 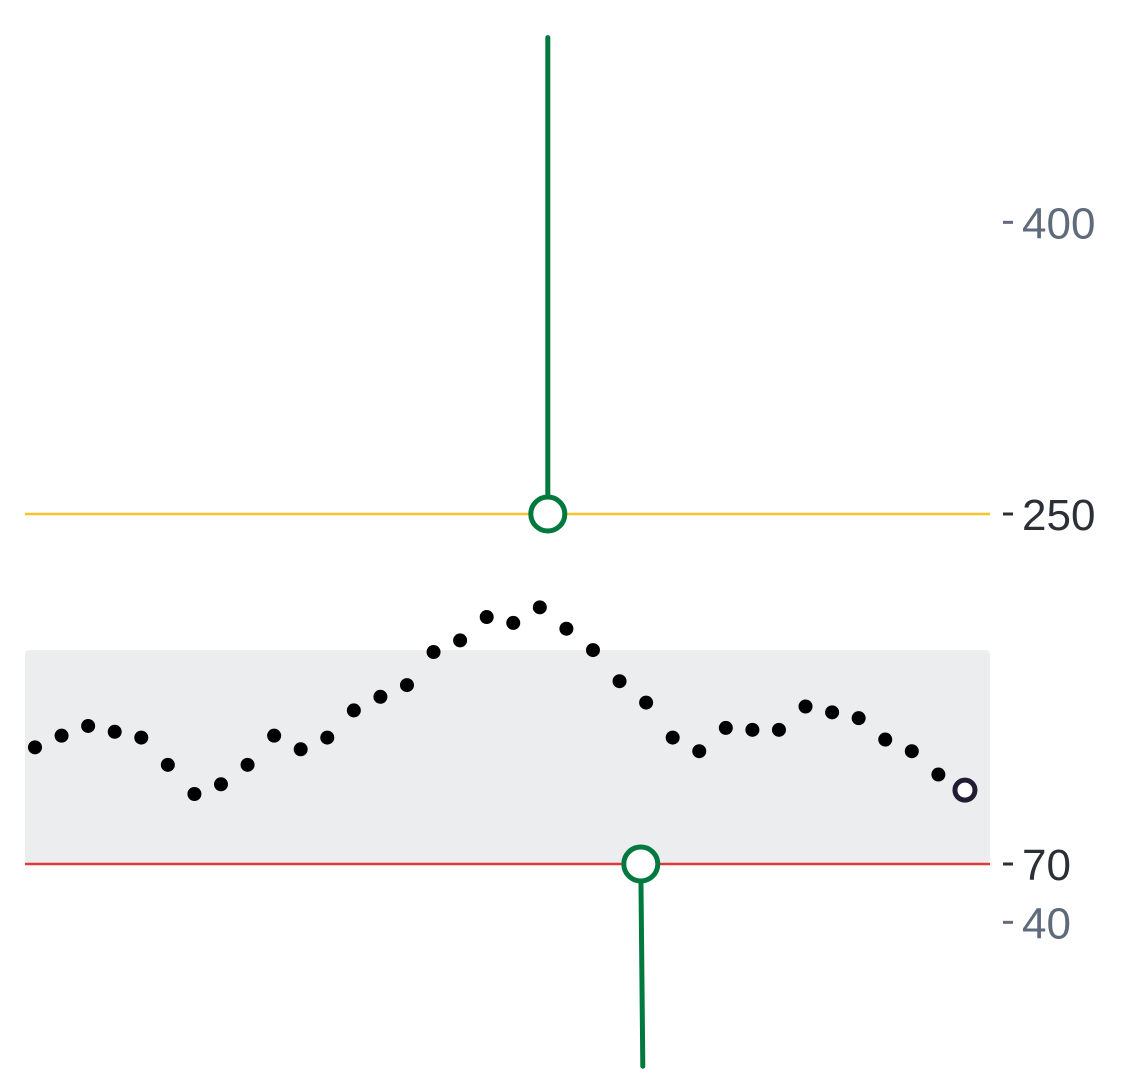 What do you see at coordinates (1049, 573) in the screenshot?
I see `y-axis: 400 250 70 40` at bounding box center [1049, 573].